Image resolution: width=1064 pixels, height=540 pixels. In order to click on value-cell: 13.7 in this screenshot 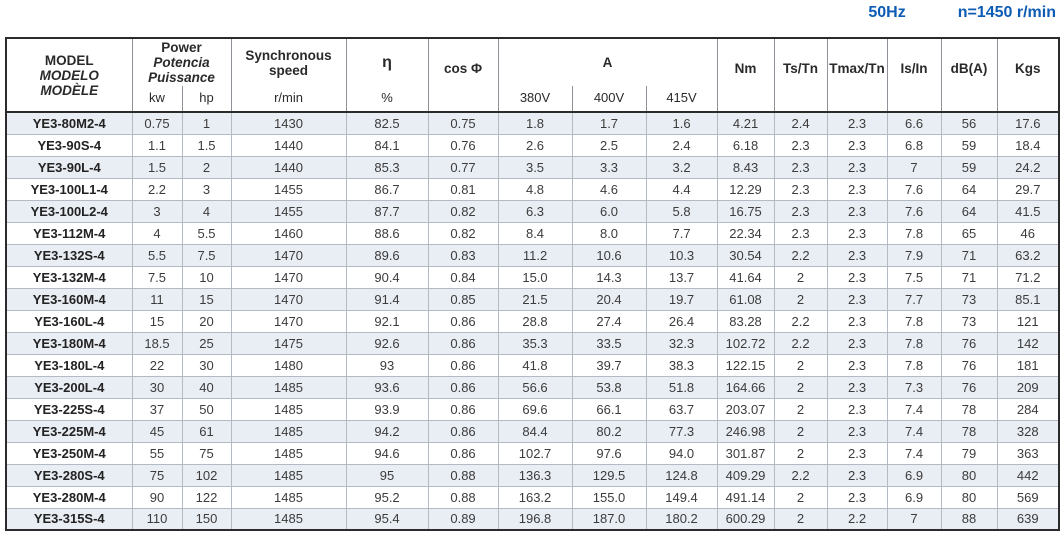, I will do `click(681, 277)`.